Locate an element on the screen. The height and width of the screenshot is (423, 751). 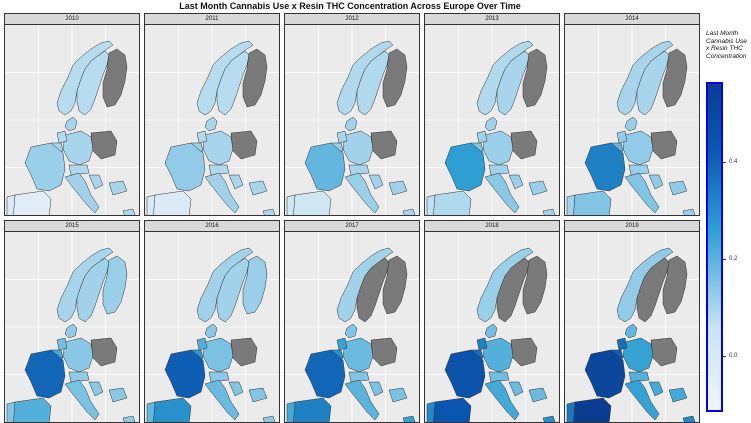
facet-panel: 2012 is located at coordinates (352, 114).